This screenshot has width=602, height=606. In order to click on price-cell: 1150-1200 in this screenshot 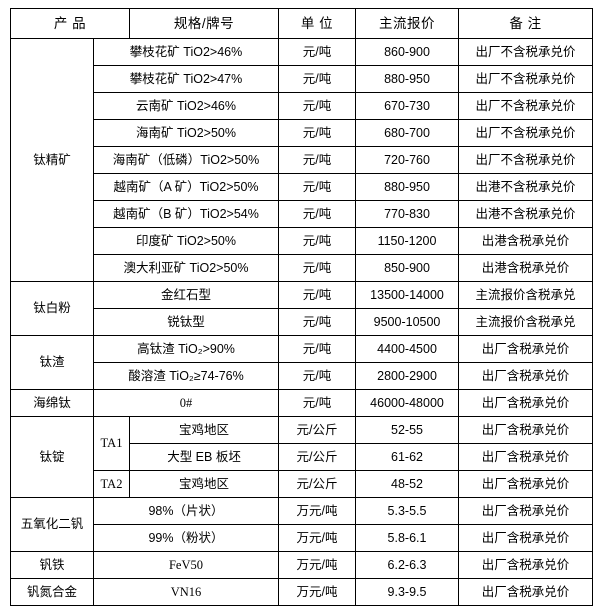, I will do `click(407, 241)`.